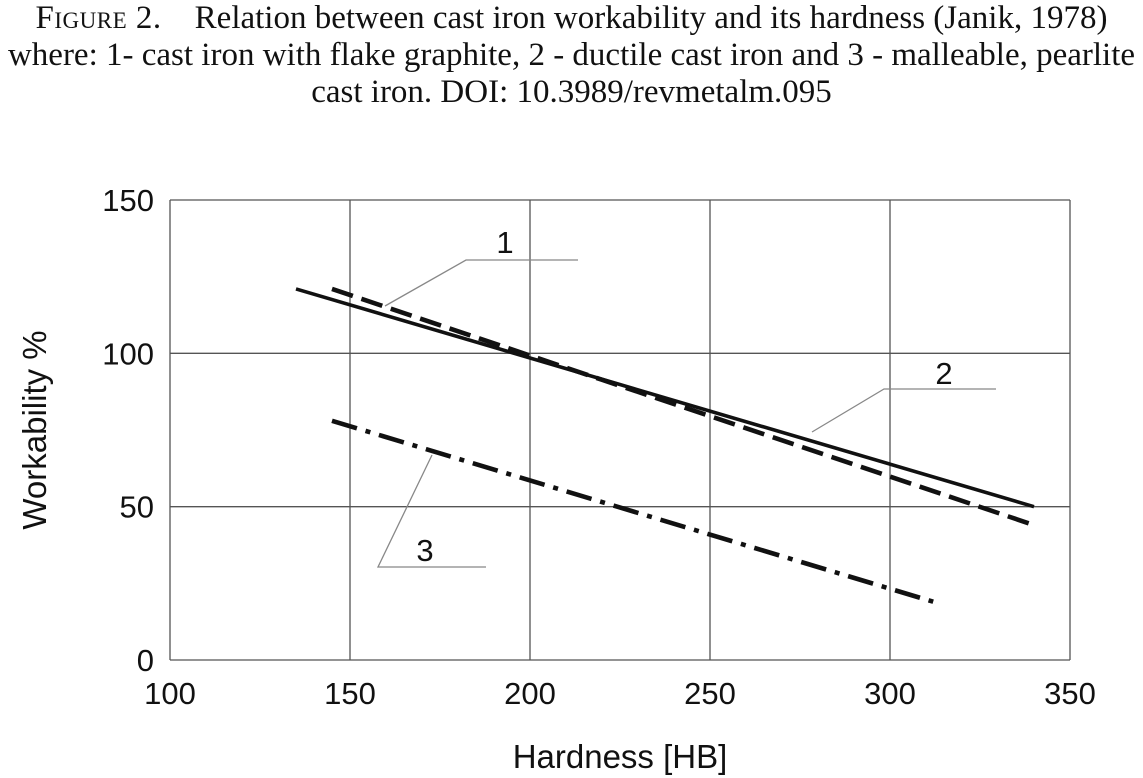 This screenshot has height=778, width=1143. What do you see at coordinates (128, 200) in the screenshot?
I see `y-tick-label: 150` at bounding box center [128, 200].